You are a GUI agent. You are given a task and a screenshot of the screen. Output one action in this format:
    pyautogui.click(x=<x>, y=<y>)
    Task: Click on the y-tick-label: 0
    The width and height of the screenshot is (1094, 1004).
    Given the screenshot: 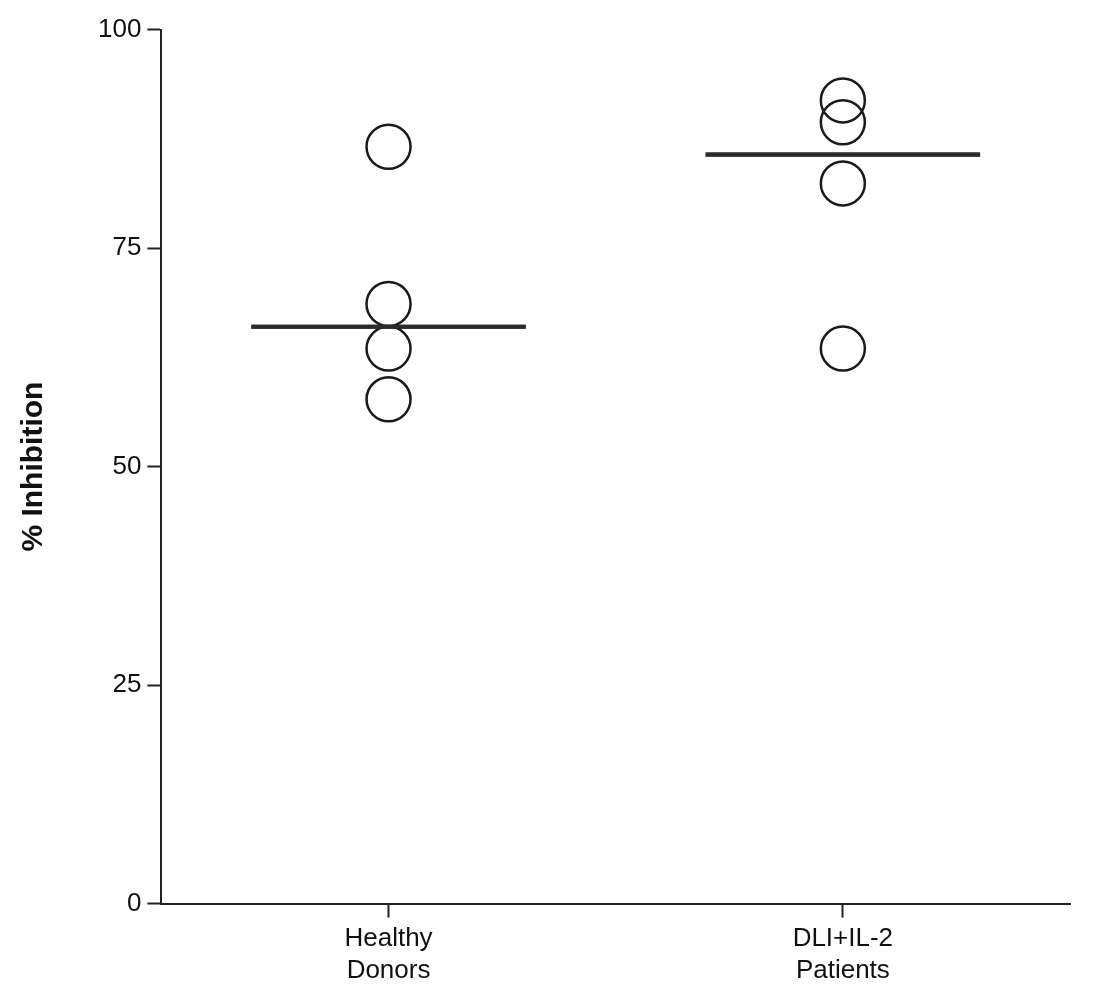 What is the action you would take?
    pyautogui.click(x=134, y=901)
    